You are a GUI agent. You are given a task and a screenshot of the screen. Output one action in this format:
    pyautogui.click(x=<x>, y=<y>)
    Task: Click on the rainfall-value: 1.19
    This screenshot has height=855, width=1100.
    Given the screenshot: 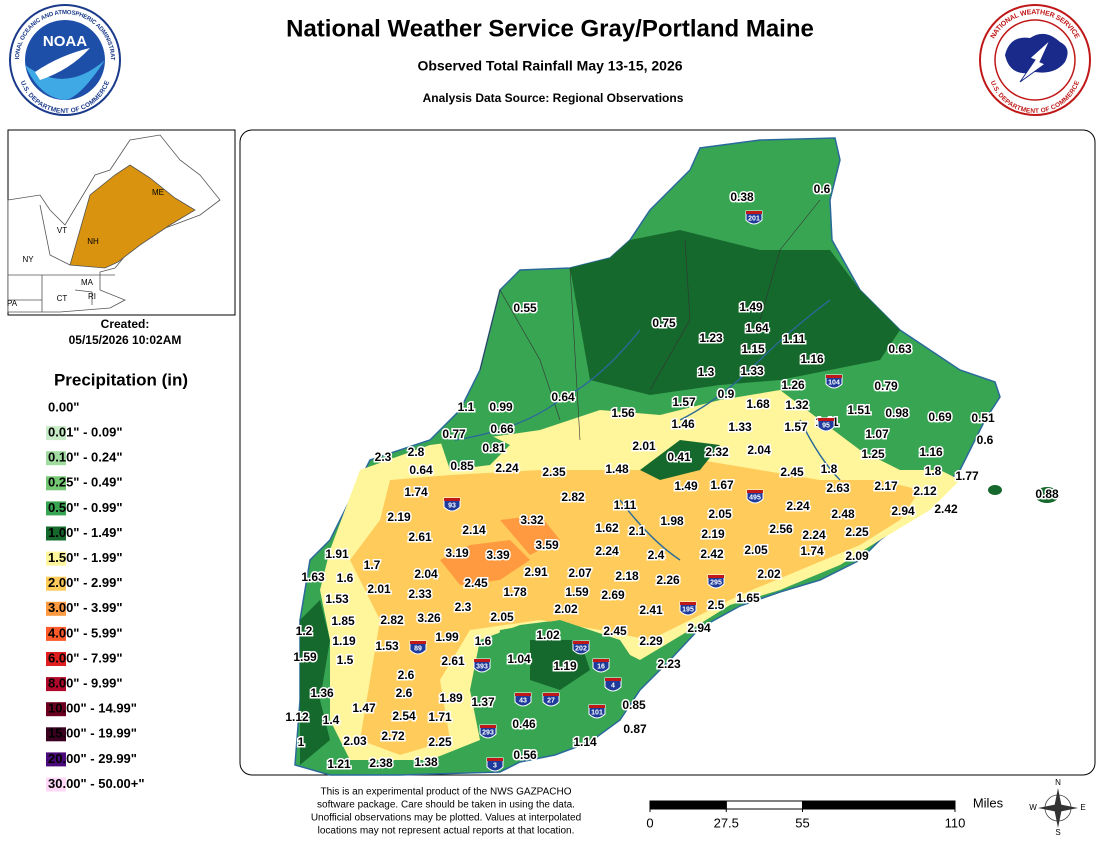 What is the action you would take?
    pyautogui.click(x=565, y=666)
    